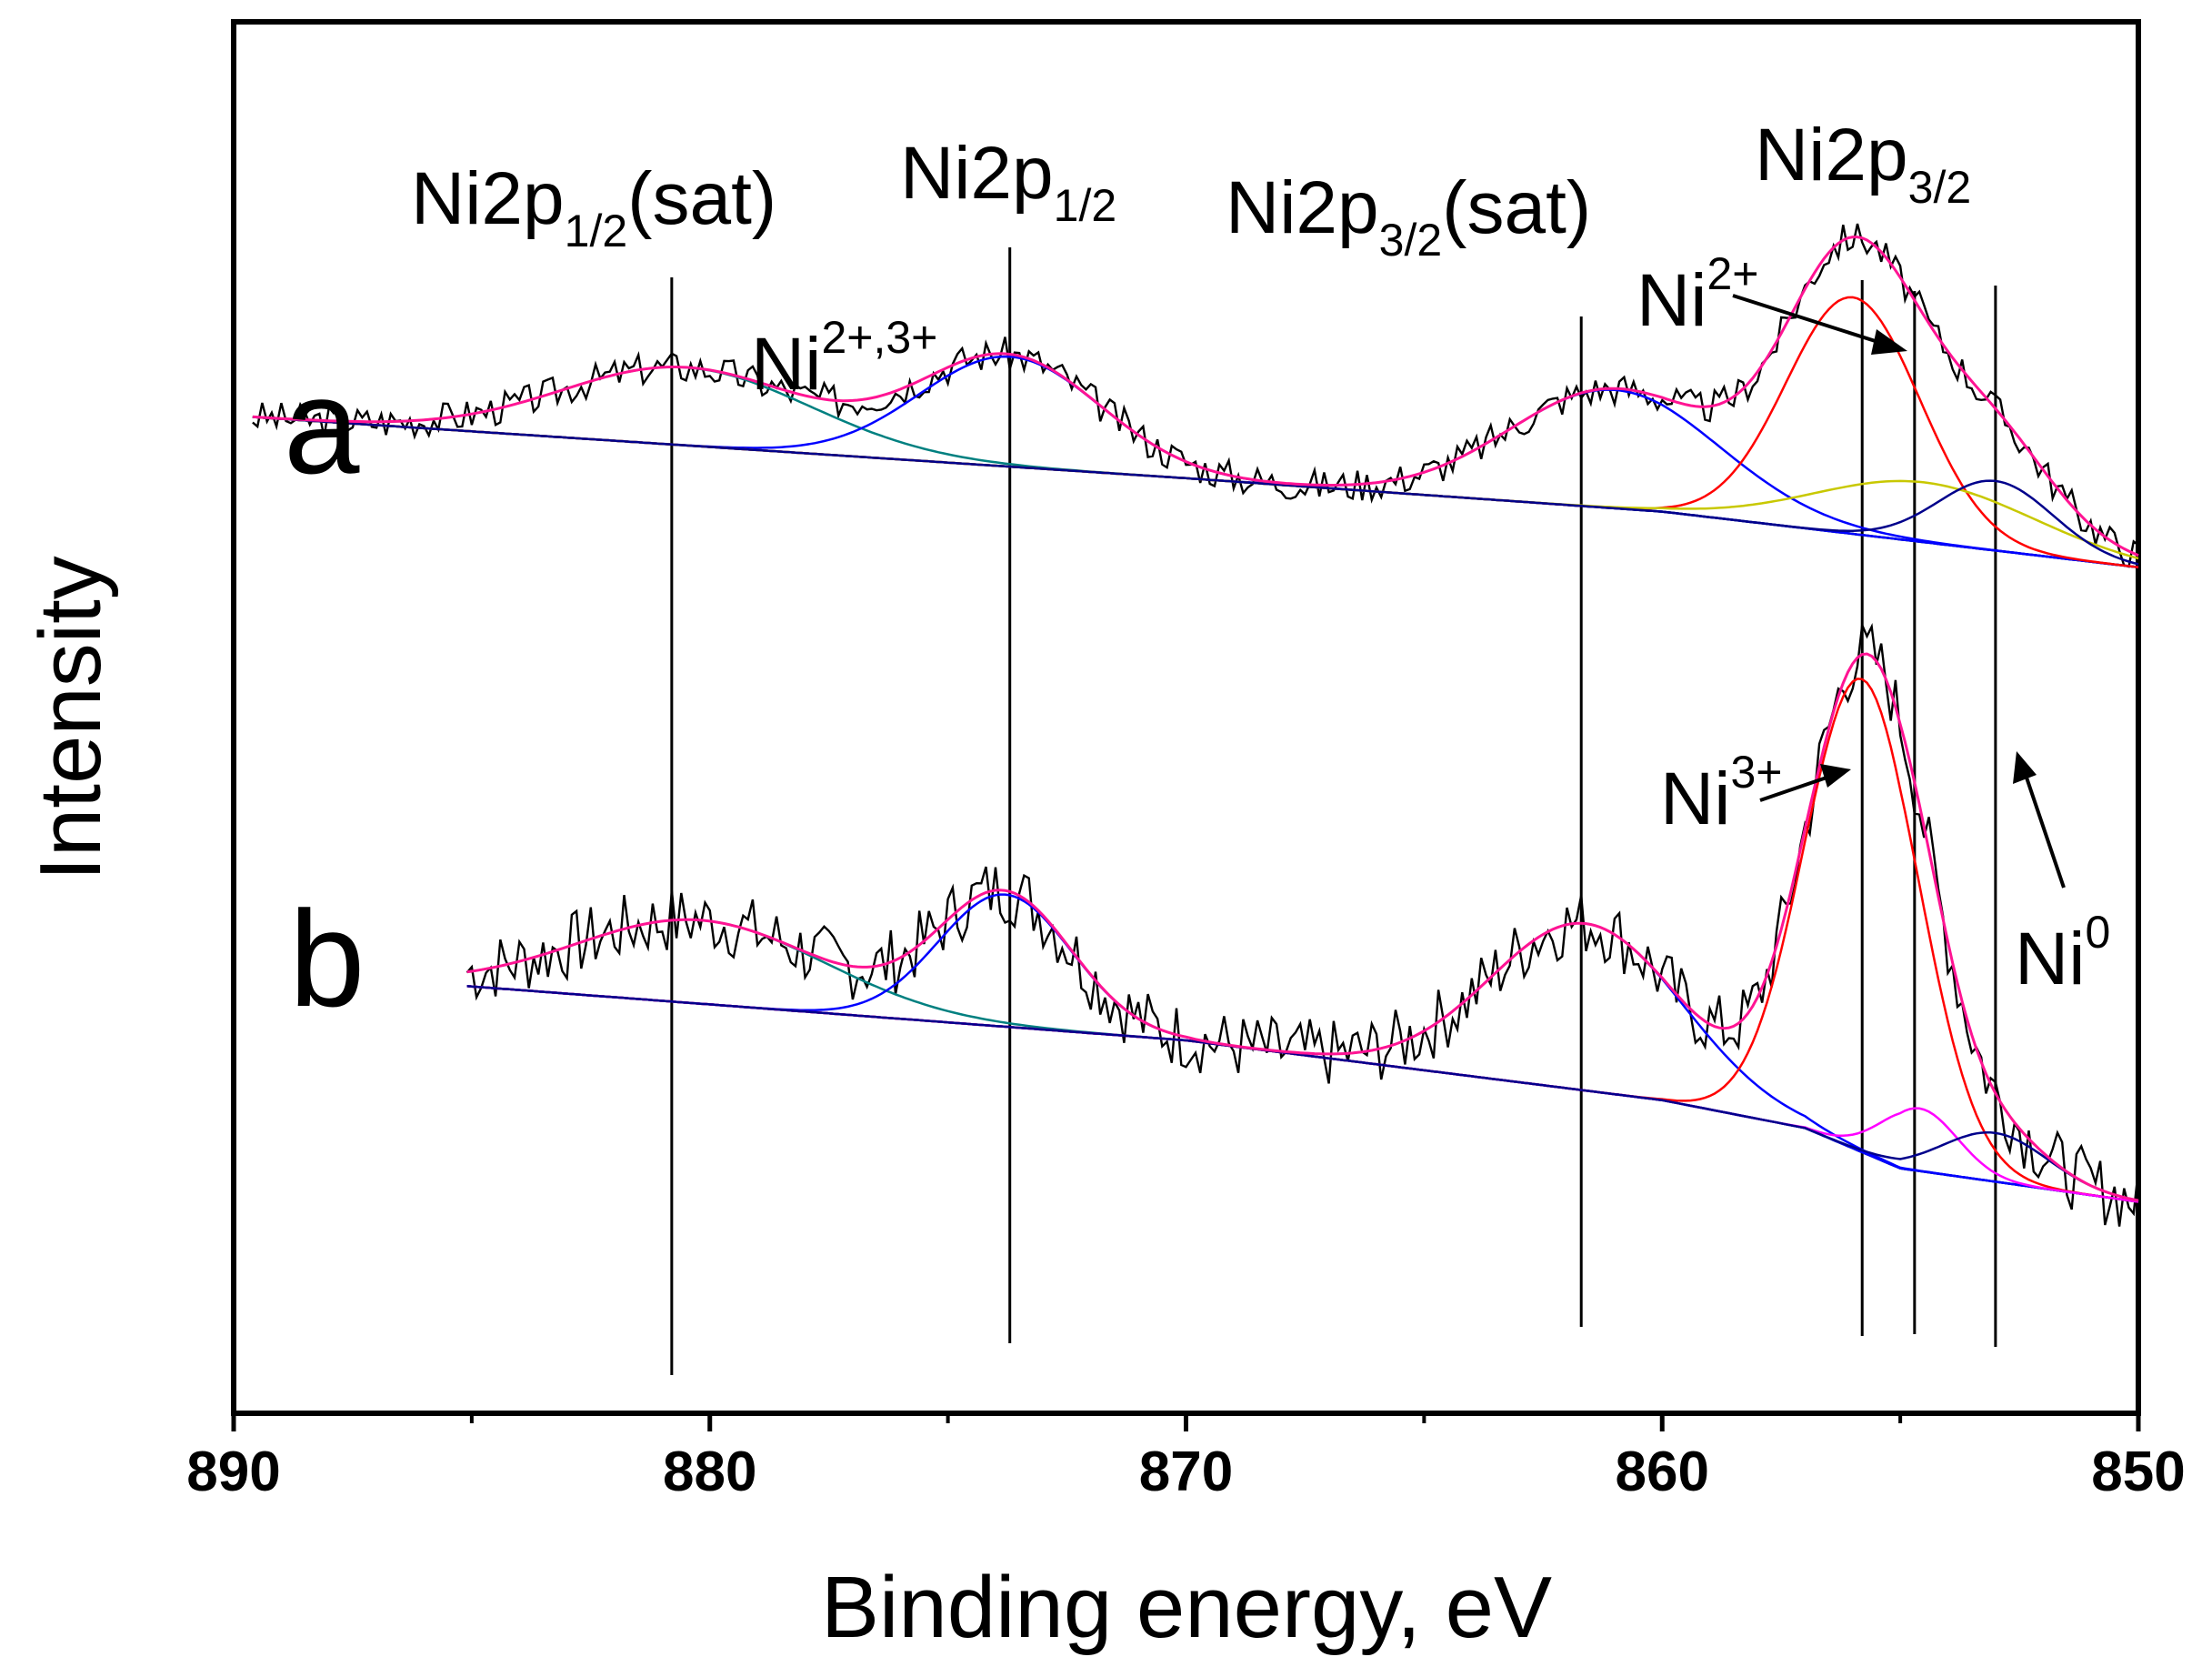  I want to click on panel-a-peak-ni3-, so click(1195, 488).